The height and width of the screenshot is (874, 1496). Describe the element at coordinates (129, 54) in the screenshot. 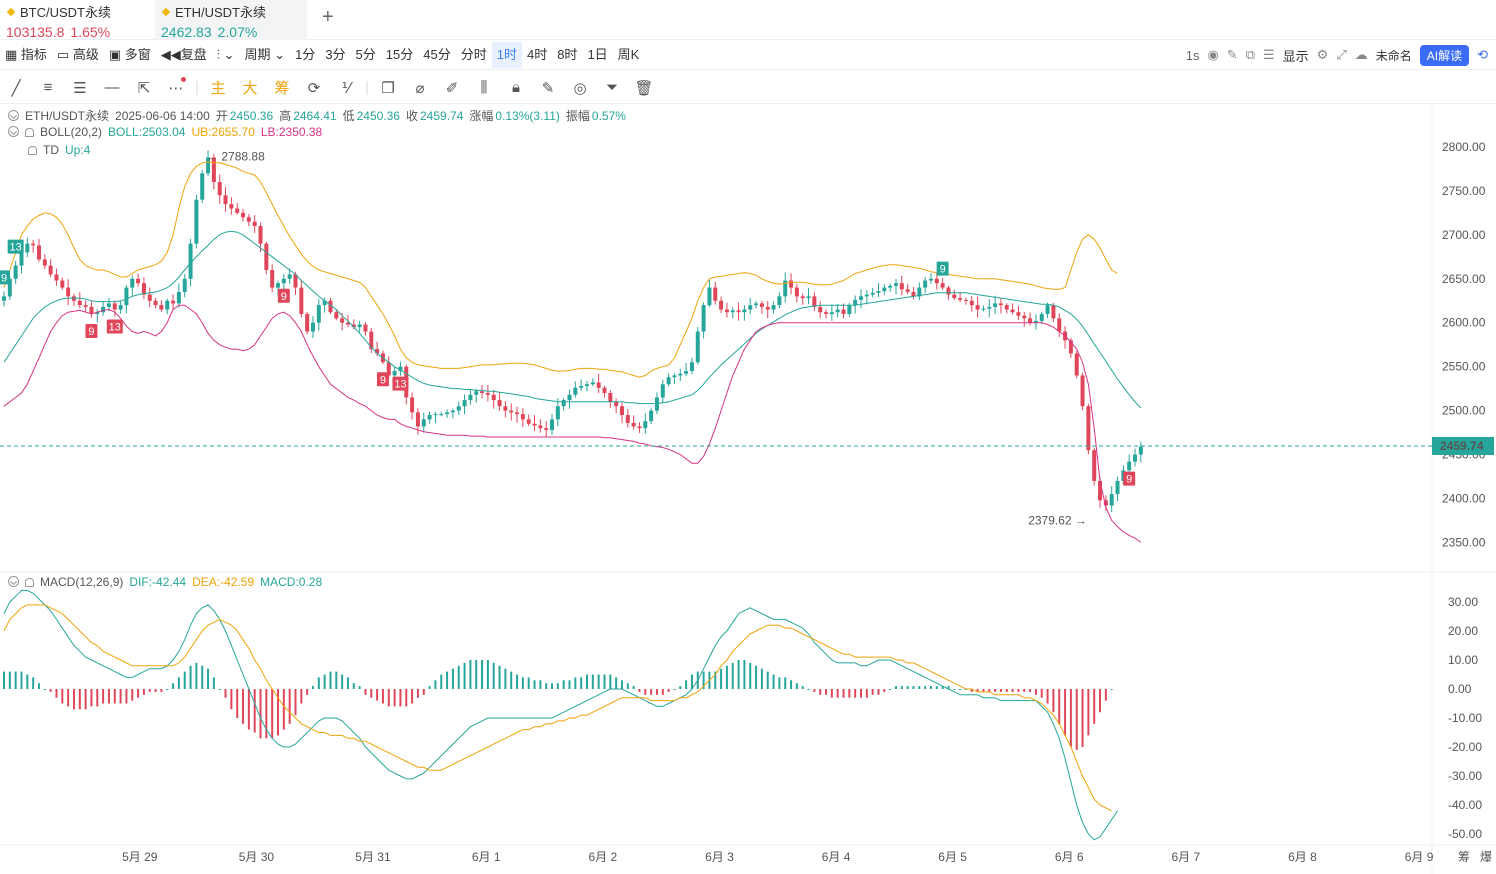

I see `multi-window-button: ▣ 多窗` at that location.